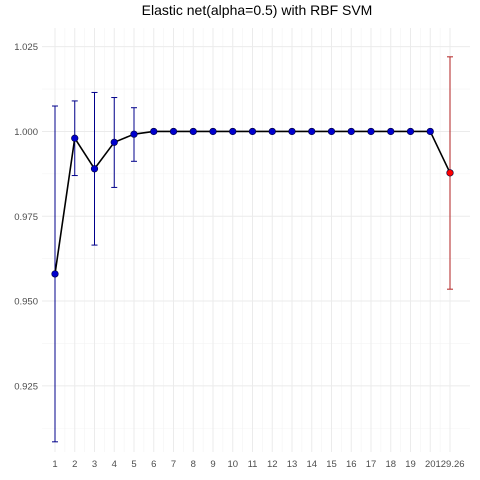 This screenshot has width=480, height=480. Describe the element at coordinates (74, 464) in the screenshot. I see `x-tick-label: 2` at that location.